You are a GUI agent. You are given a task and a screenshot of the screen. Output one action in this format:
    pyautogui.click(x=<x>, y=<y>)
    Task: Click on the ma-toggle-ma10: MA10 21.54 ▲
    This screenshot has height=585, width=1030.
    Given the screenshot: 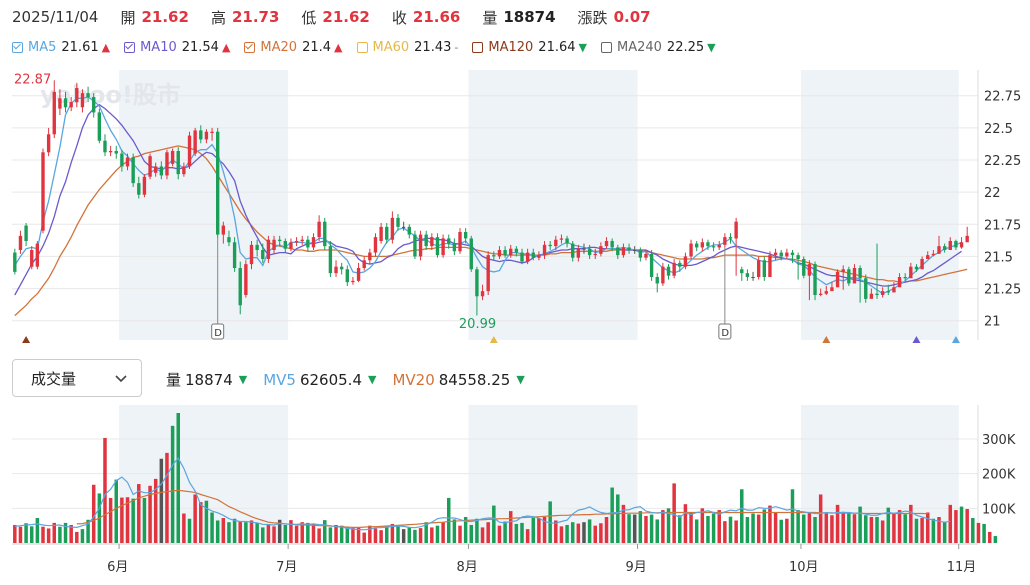 What is the action you would take?
    pyautogui.click(x=177, y=47)
    